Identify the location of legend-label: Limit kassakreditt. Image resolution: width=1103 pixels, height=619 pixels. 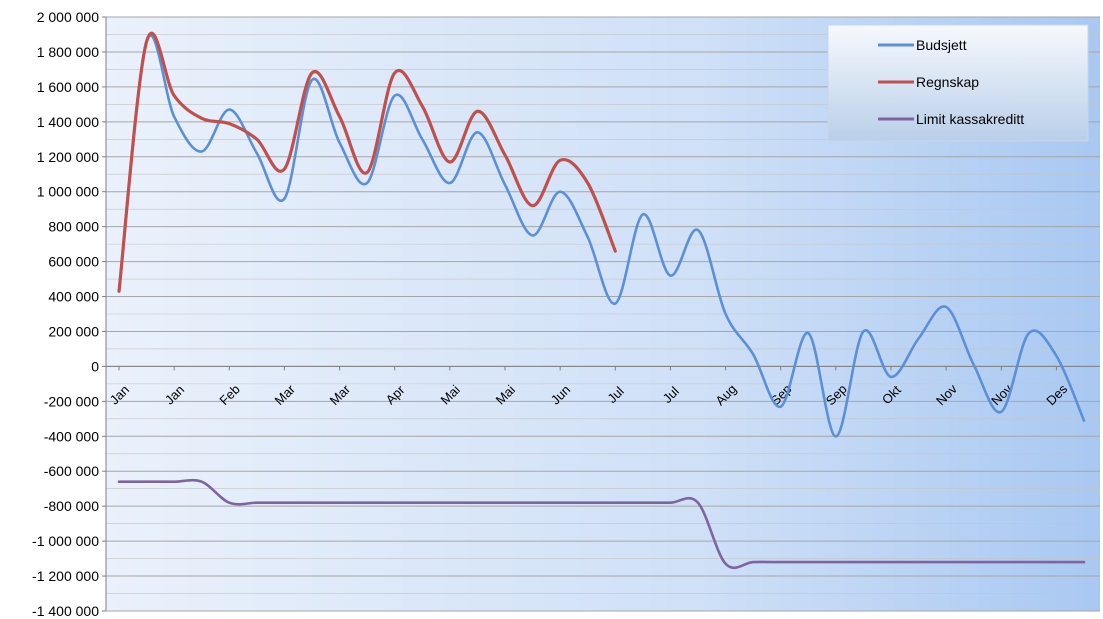
(970, 119).